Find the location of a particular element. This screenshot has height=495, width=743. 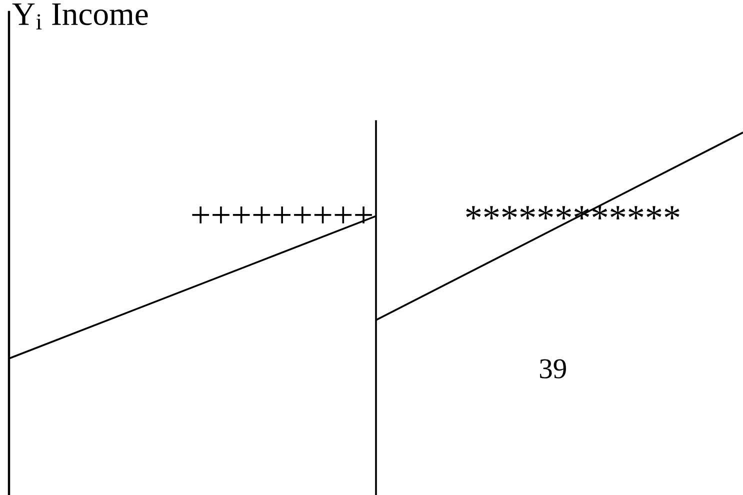

y-axis-title: Y$_{i}$ Income is located at coordinates (80, 16).